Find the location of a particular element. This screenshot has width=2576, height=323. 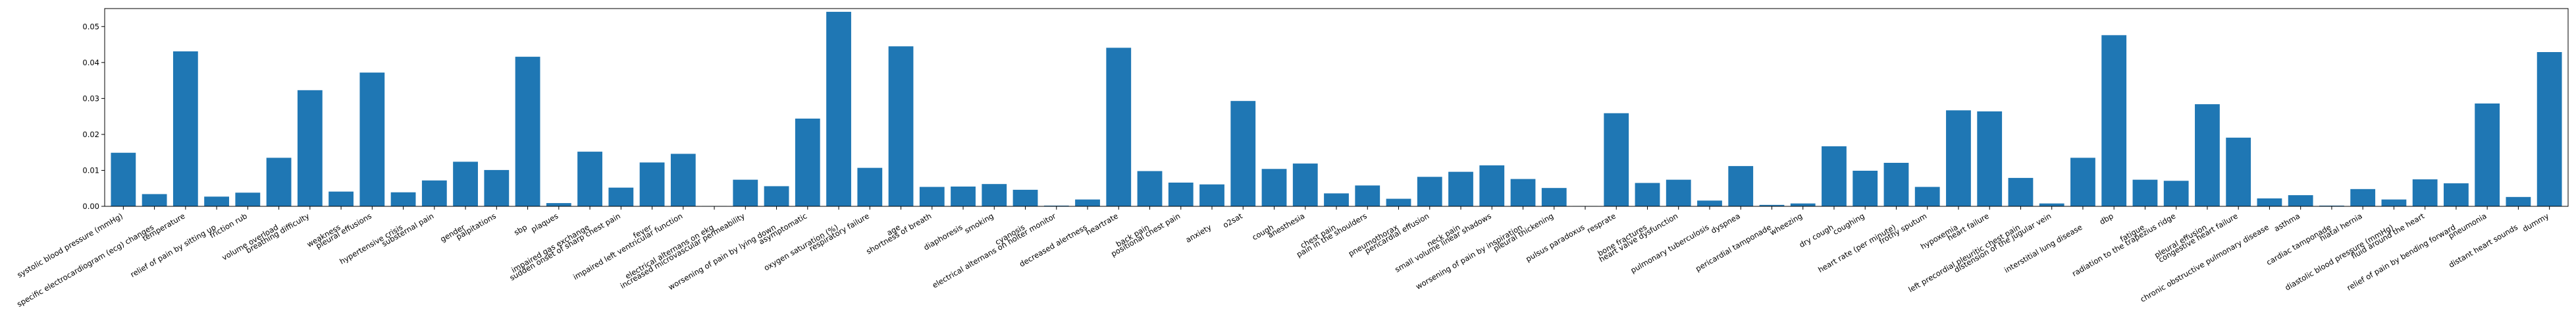

x-tick-label: resprate is located at coordinates (1601, 223).